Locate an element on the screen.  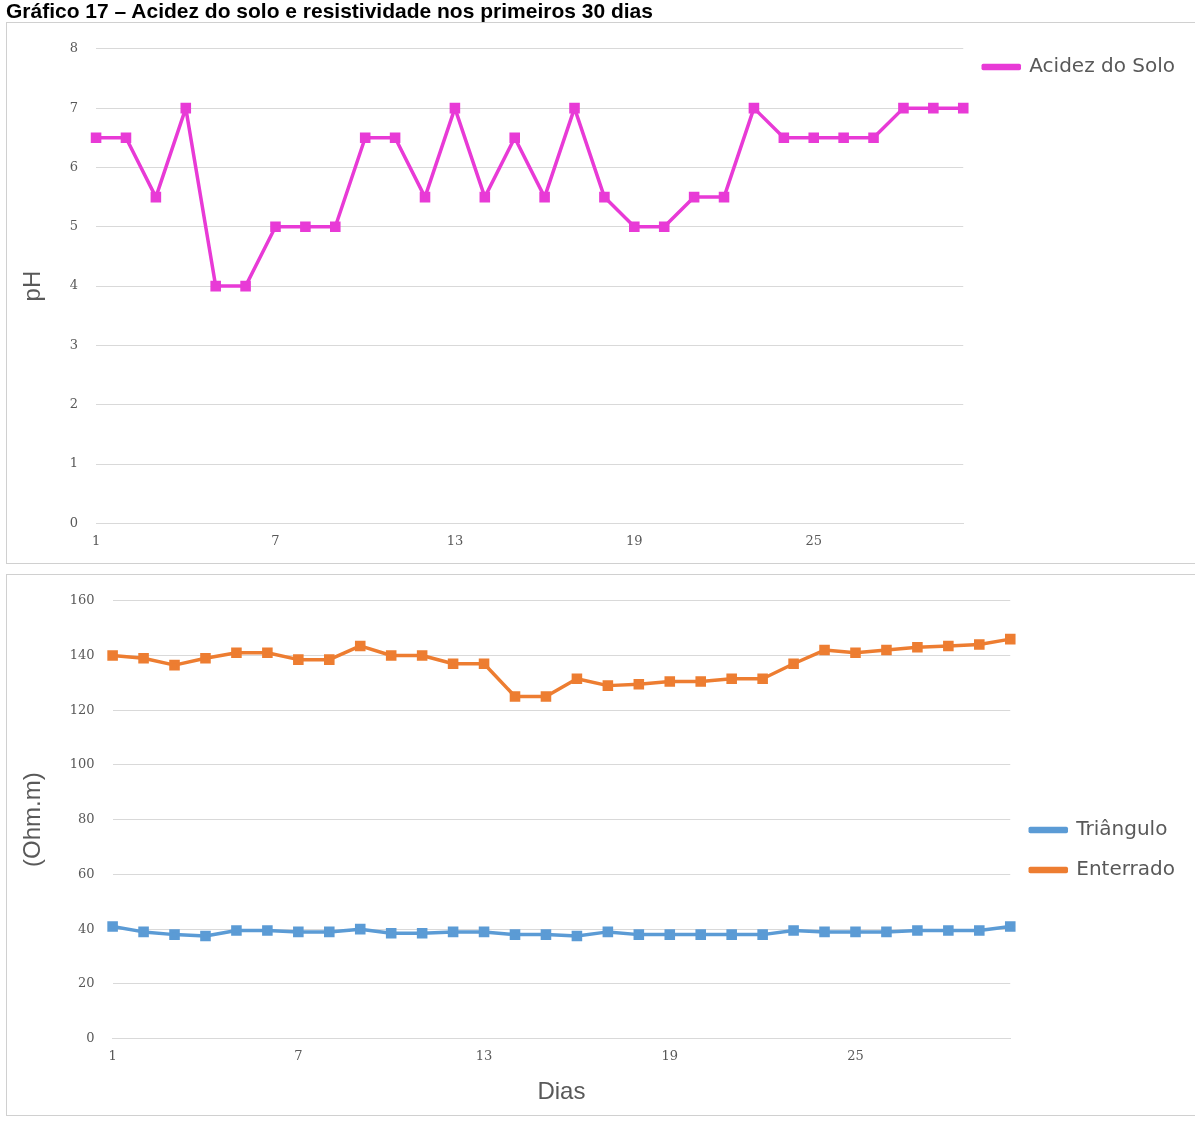
y-tick-label: 140 is located at coordinates (82, 654).